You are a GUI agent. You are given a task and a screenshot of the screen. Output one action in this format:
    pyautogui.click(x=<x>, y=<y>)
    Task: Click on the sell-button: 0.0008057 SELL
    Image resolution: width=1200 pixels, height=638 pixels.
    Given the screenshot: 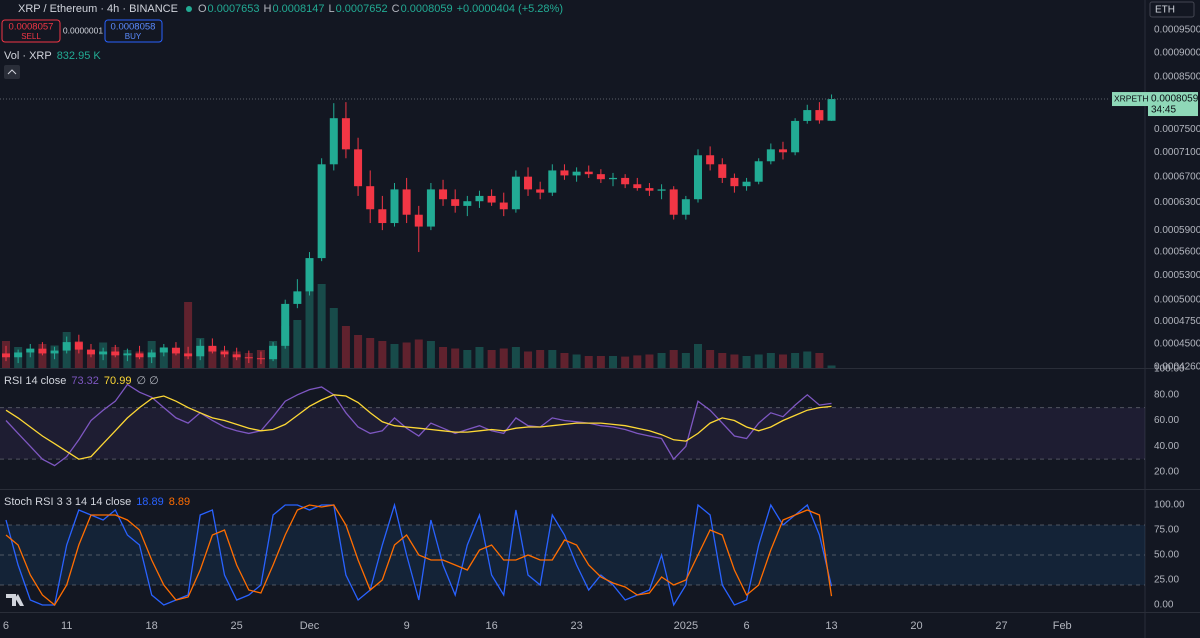 What is the action you would take?
    pyautogui.click(x=31, y=31)
    